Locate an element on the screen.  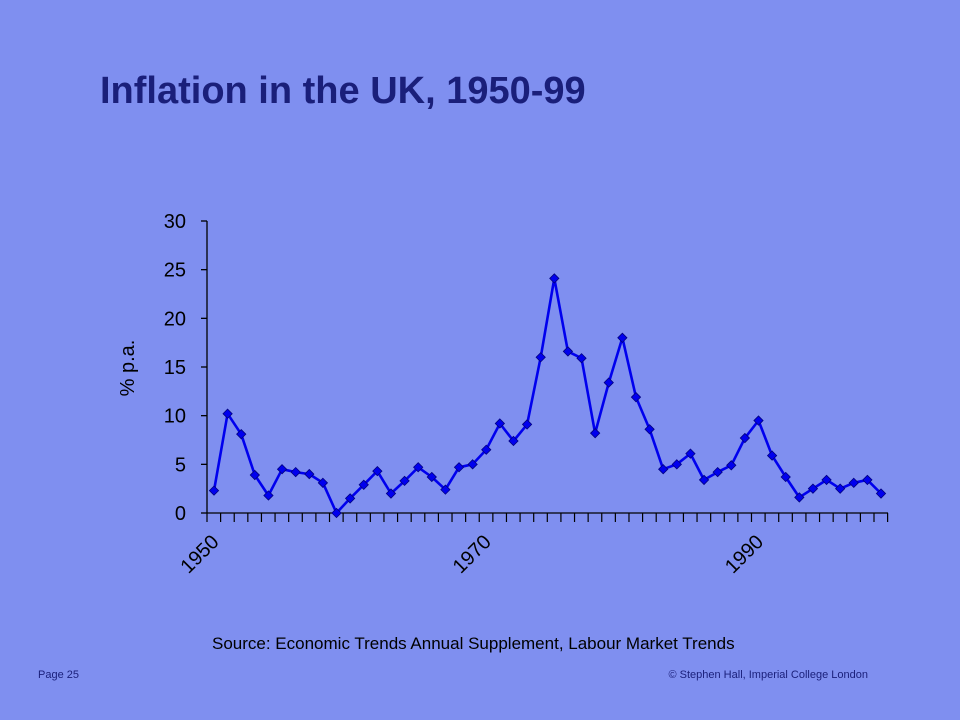
x-tick-label: 1970 is located at coordinates (472, 554).